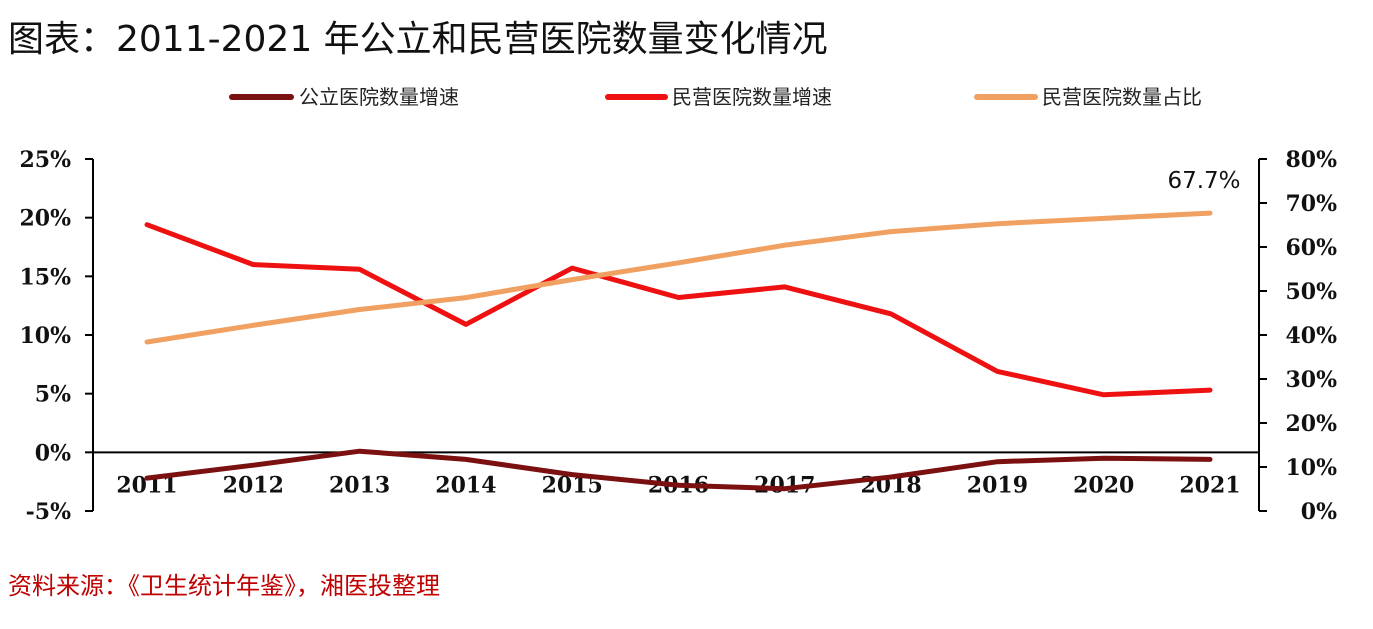  I want to click on legend-label-private-growth: 民营医院数量增速, so click(752, 97).